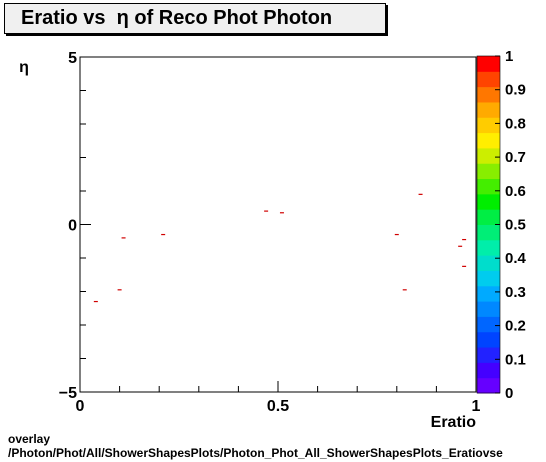 This screenshot has height=462, width=546. Describe the element at coordinates (516, 258) in the screenshot. I see `color-scale-tick-label: 0.4` at that location.